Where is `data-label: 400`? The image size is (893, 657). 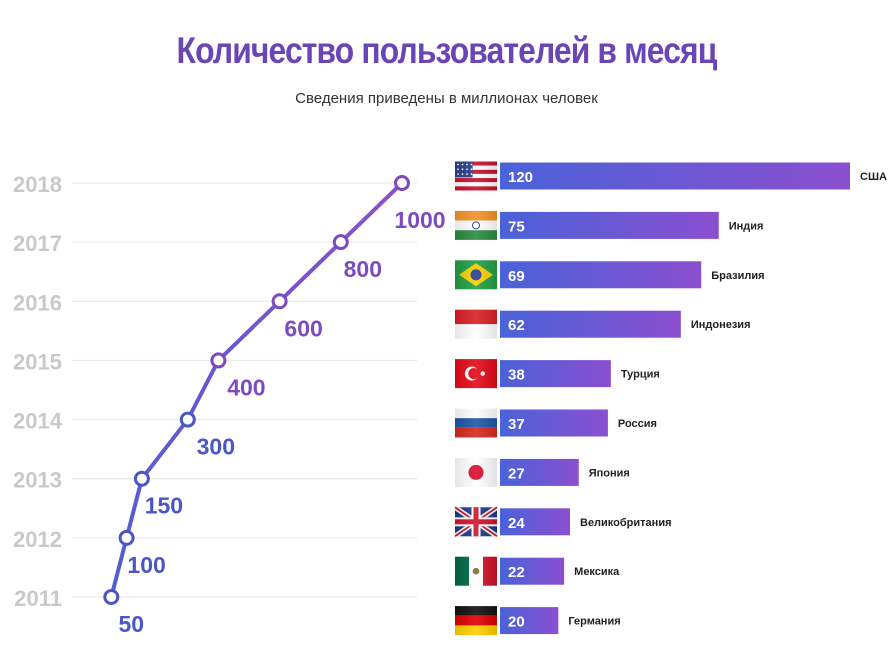 data-label: 400 is located at coordinates (246, 387).